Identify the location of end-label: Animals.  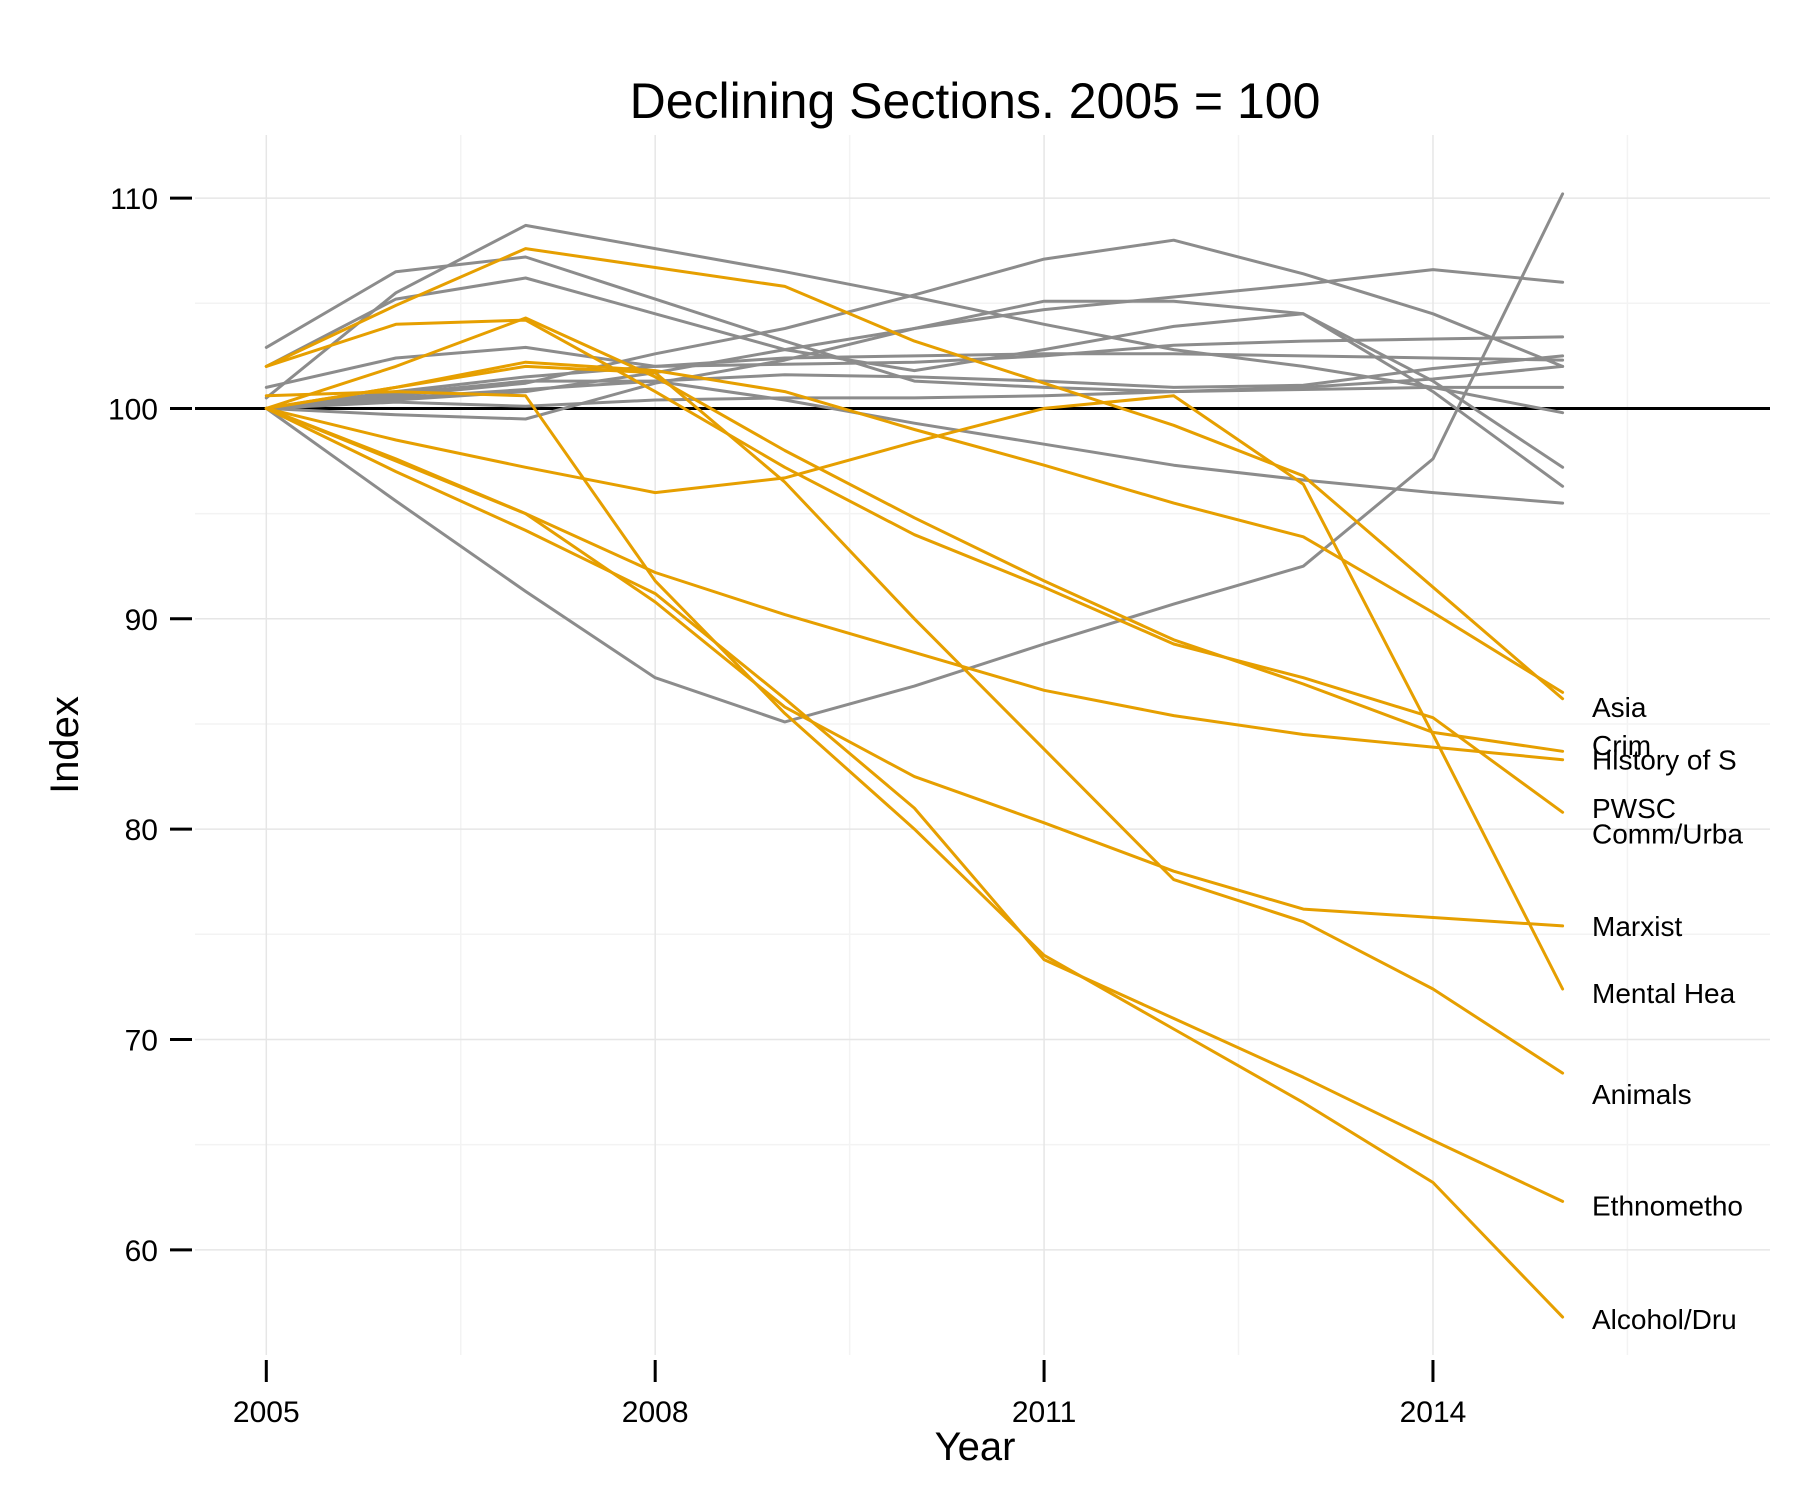
(1642, 1094).